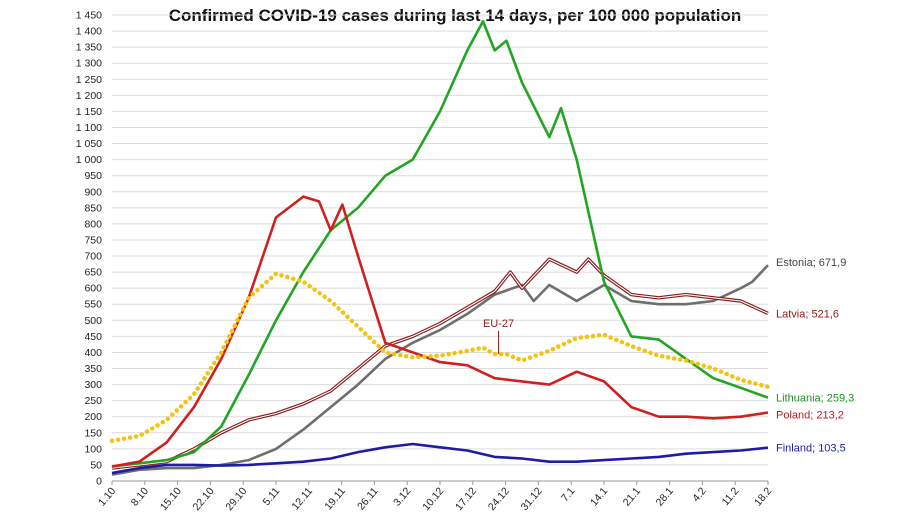 Image resolution: width=918 pixels, height=527 pixels. I want to click on y-tick-label: 1 250, so click(89, 80).